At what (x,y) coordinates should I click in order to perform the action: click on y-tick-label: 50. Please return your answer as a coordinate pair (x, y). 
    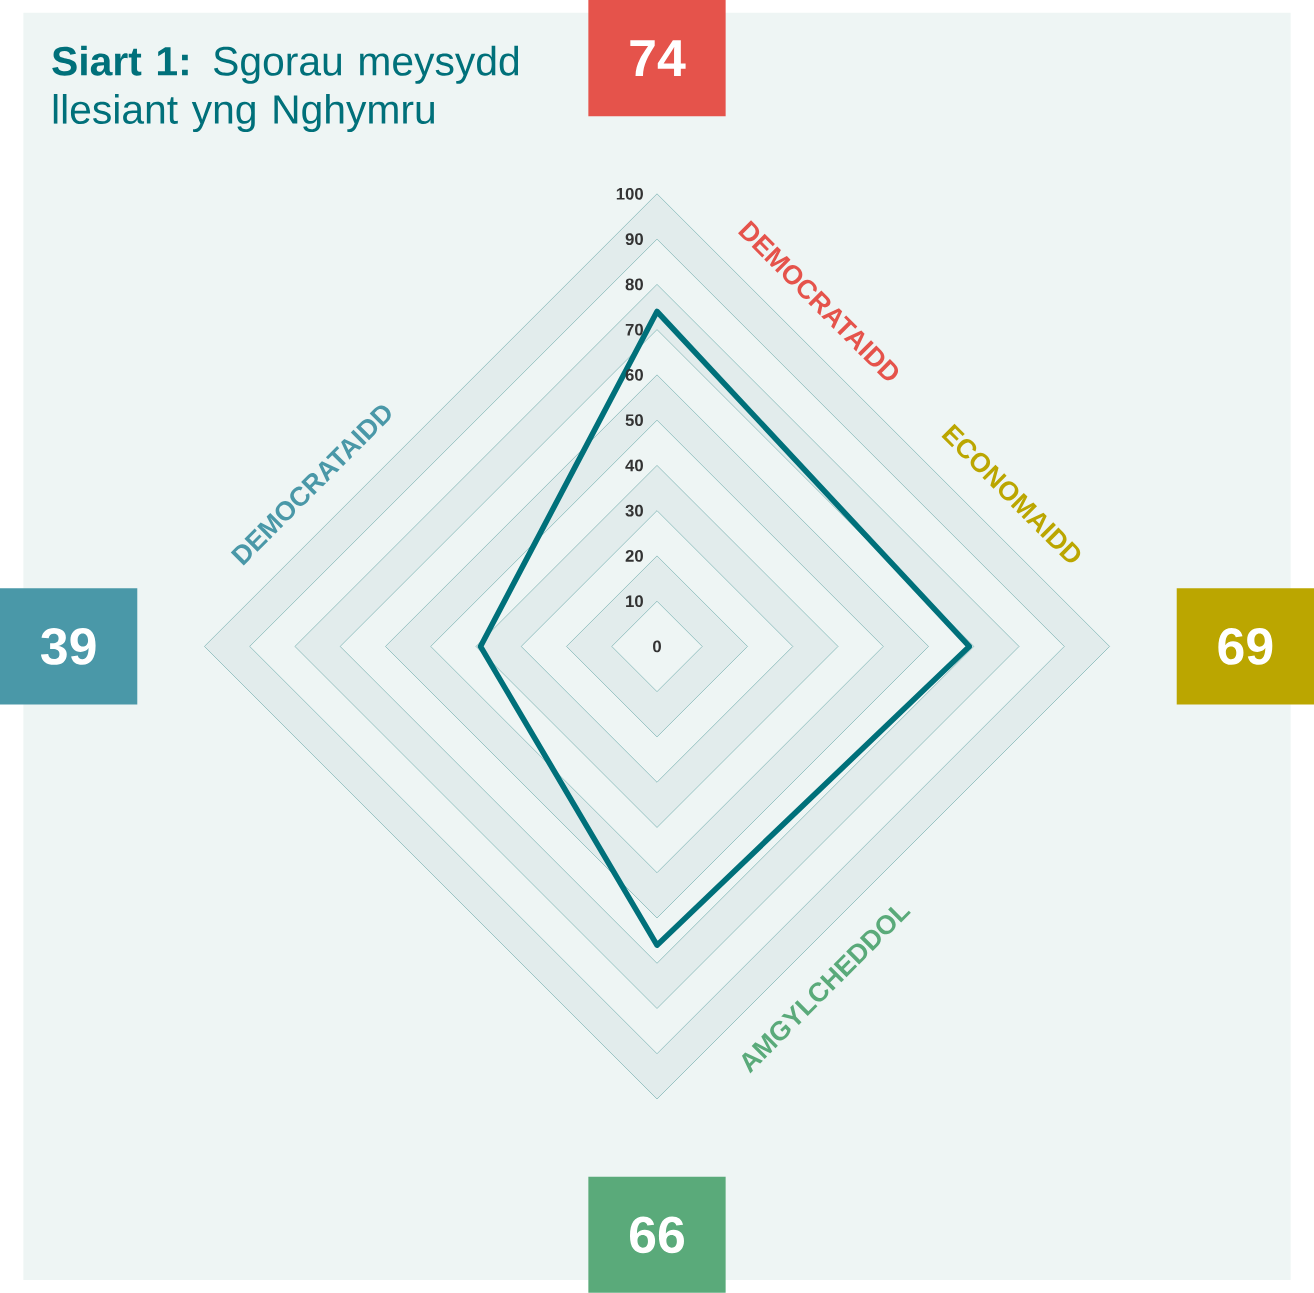
    Looking at the image, I should click on (634, 420).